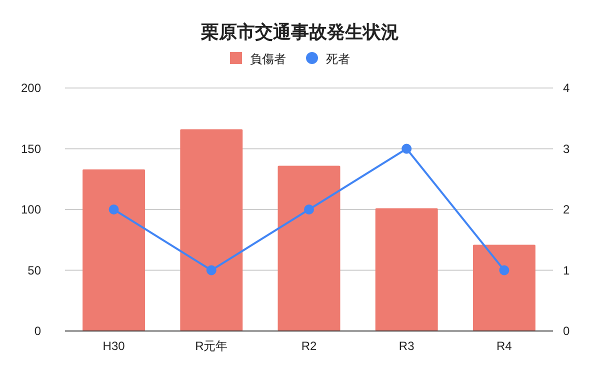  What do you see at coordinates (38, 331) in the screenshot?
I see `y-tick-label: 0` at bounding box center [38, 331].